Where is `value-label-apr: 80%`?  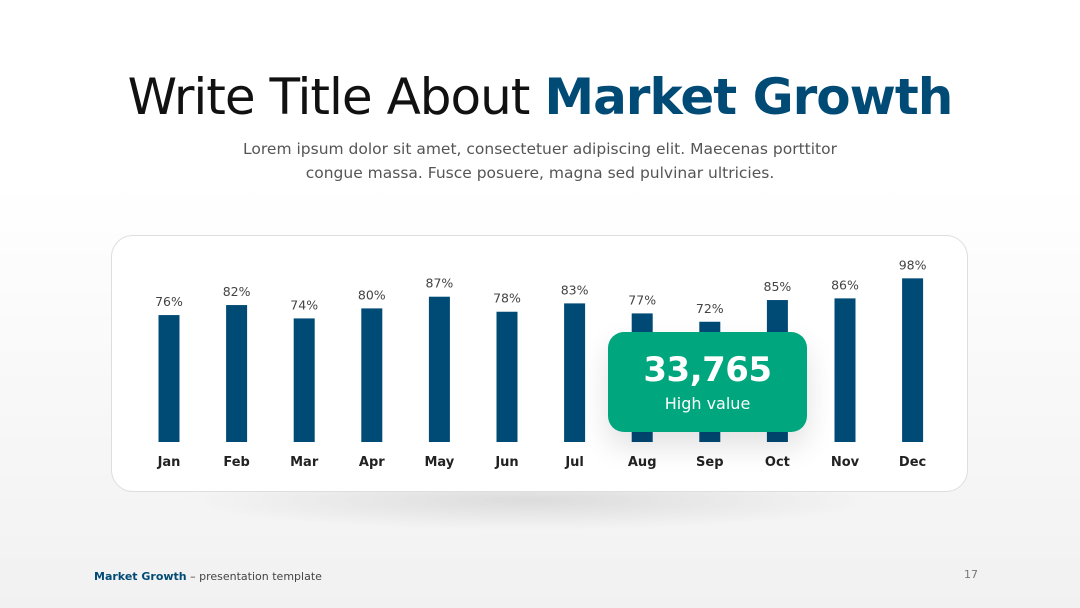
value-label-apr: 80% is located at coordinates (372, 294).